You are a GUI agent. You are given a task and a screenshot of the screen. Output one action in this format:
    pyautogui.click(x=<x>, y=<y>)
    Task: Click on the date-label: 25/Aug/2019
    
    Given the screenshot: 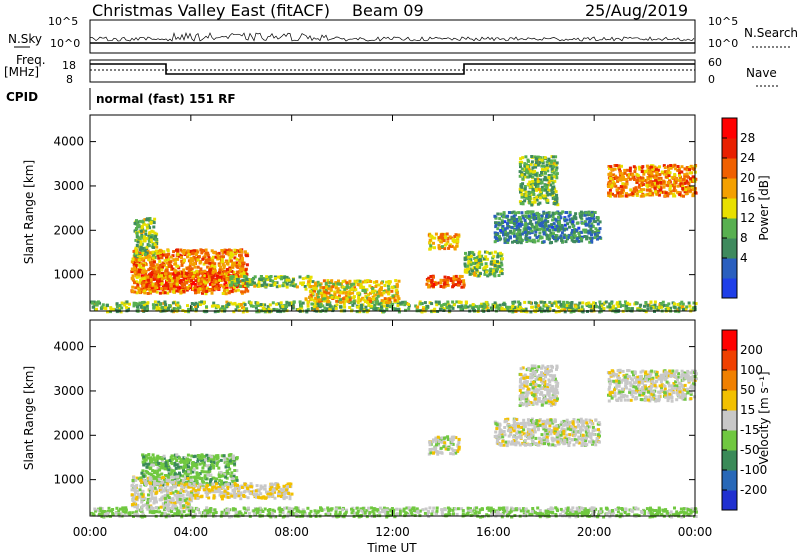 What is the action you would take?
    pyautogui.click(x=636, y=10)
    